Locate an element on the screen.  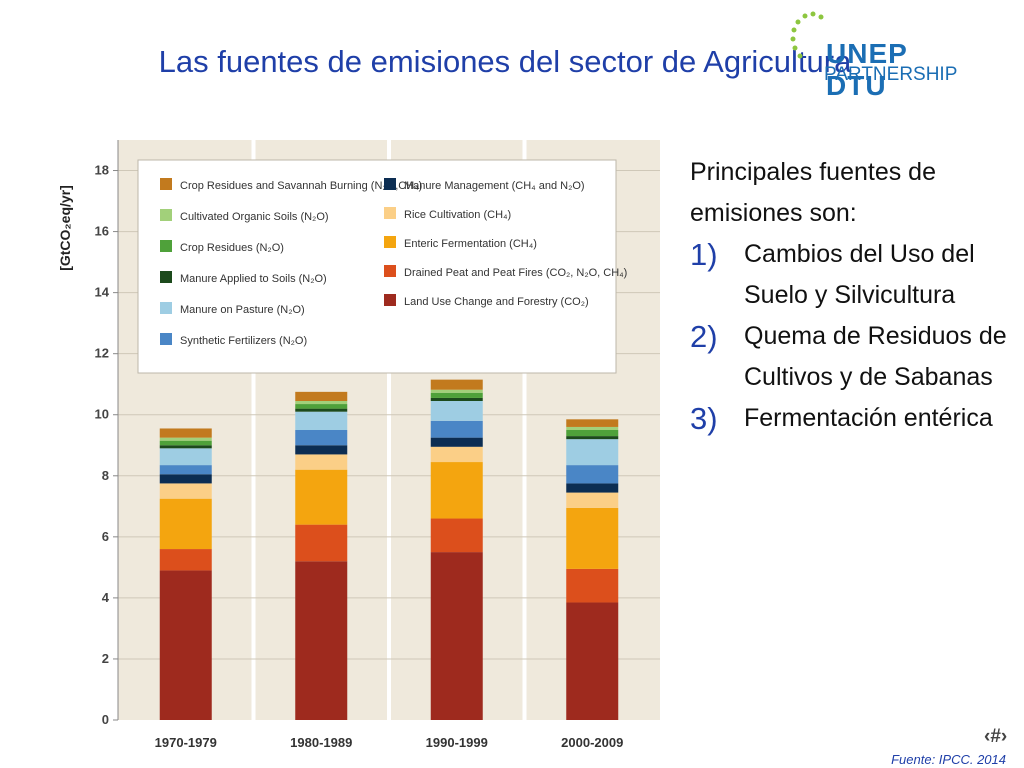
list-item-number: 1) is located at coordinates (704, 254).